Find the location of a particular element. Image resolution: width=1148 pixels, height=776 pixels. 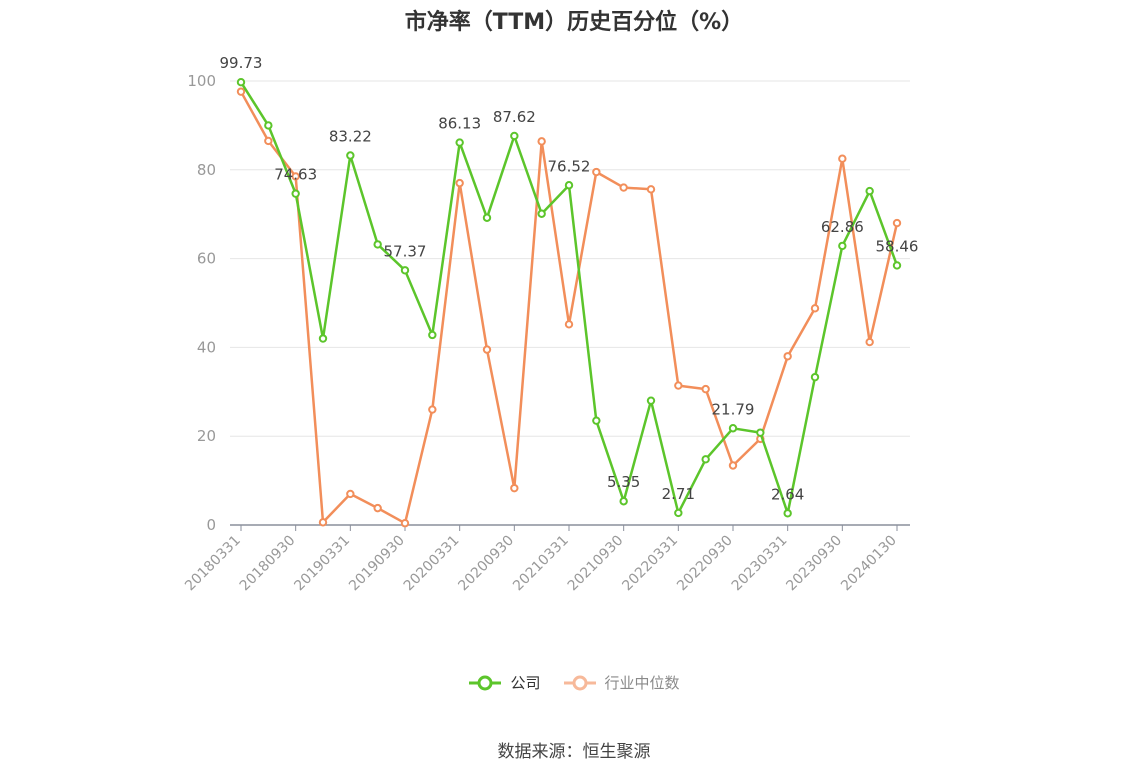

data-label-20180331: 99.73 is located at coordinates (241, 63).